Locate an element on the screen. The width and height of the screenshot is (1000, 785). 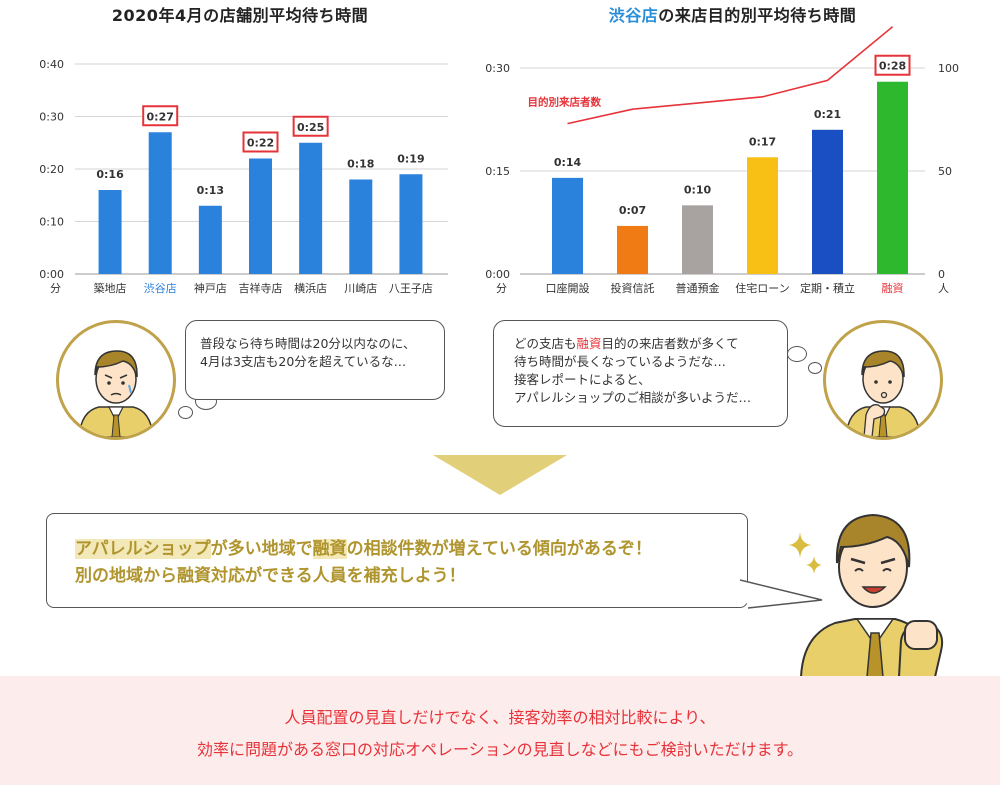
x-tick-label: 投資信託 is located at coordinates (633, 288).